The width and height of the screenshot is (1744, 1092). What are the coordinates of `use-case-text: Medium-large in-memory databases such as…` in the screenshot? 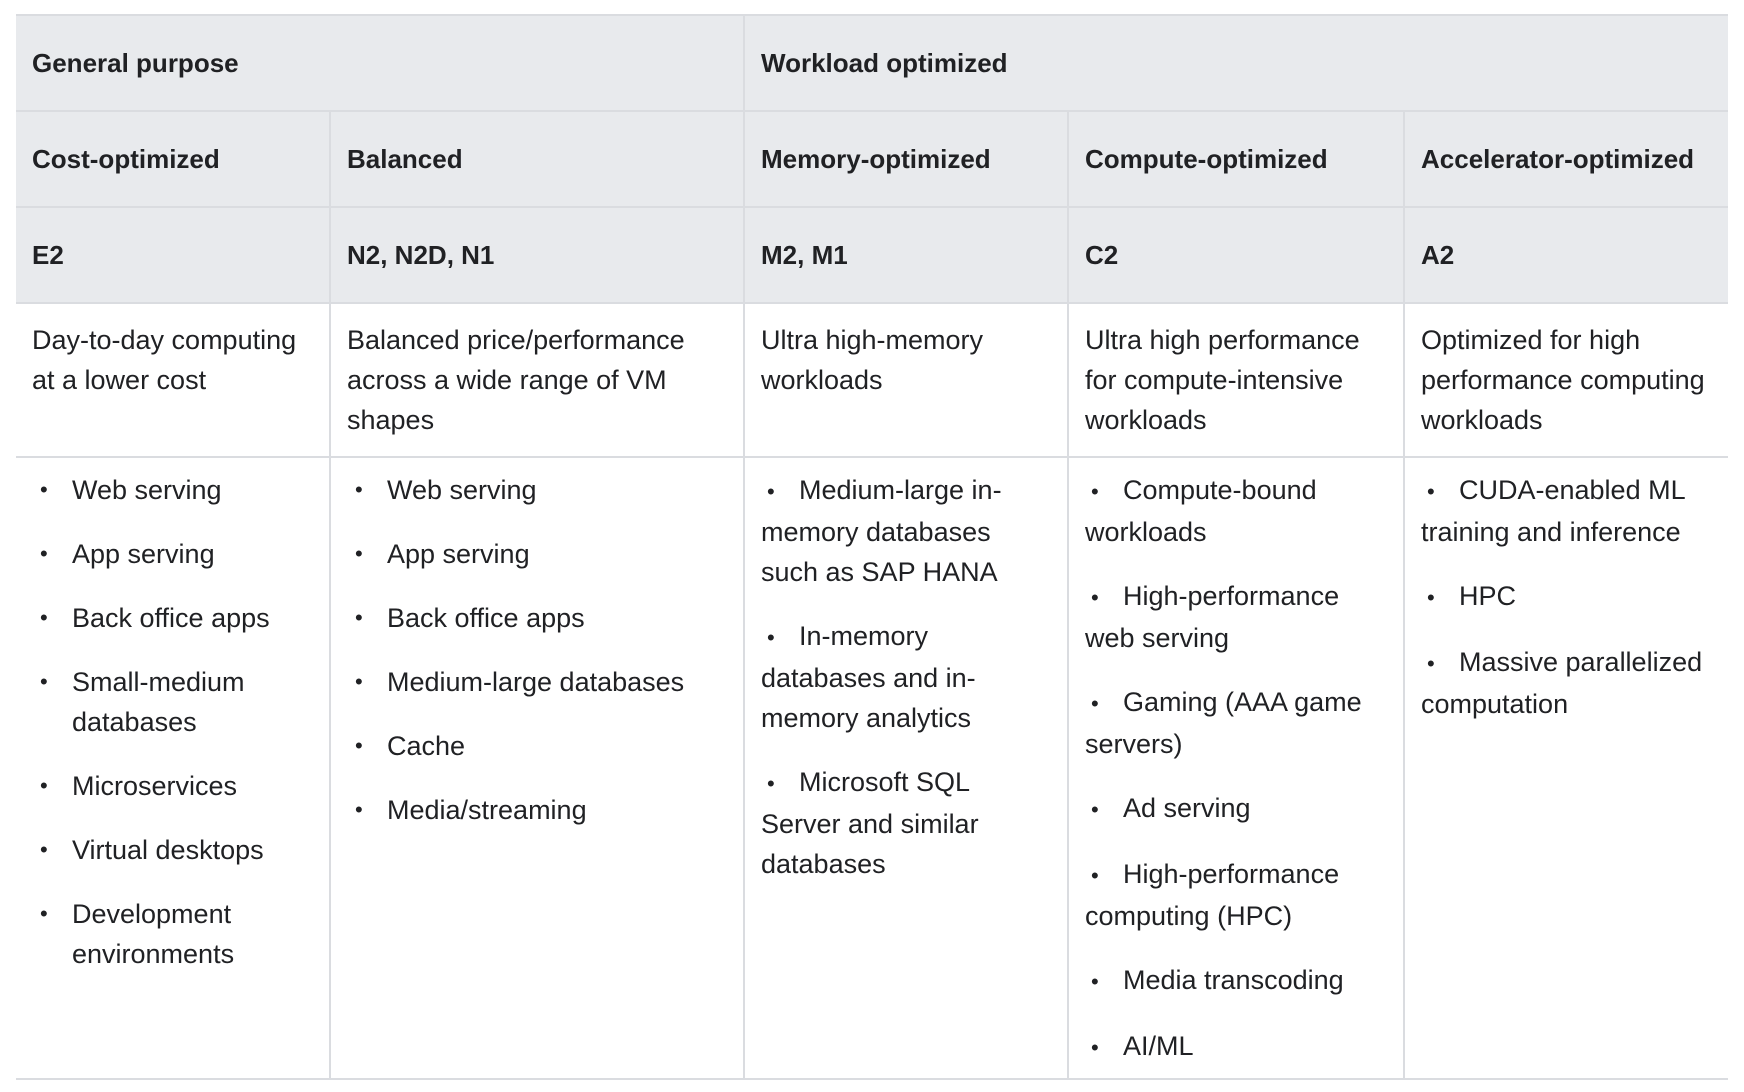 It's located at (881, 531).